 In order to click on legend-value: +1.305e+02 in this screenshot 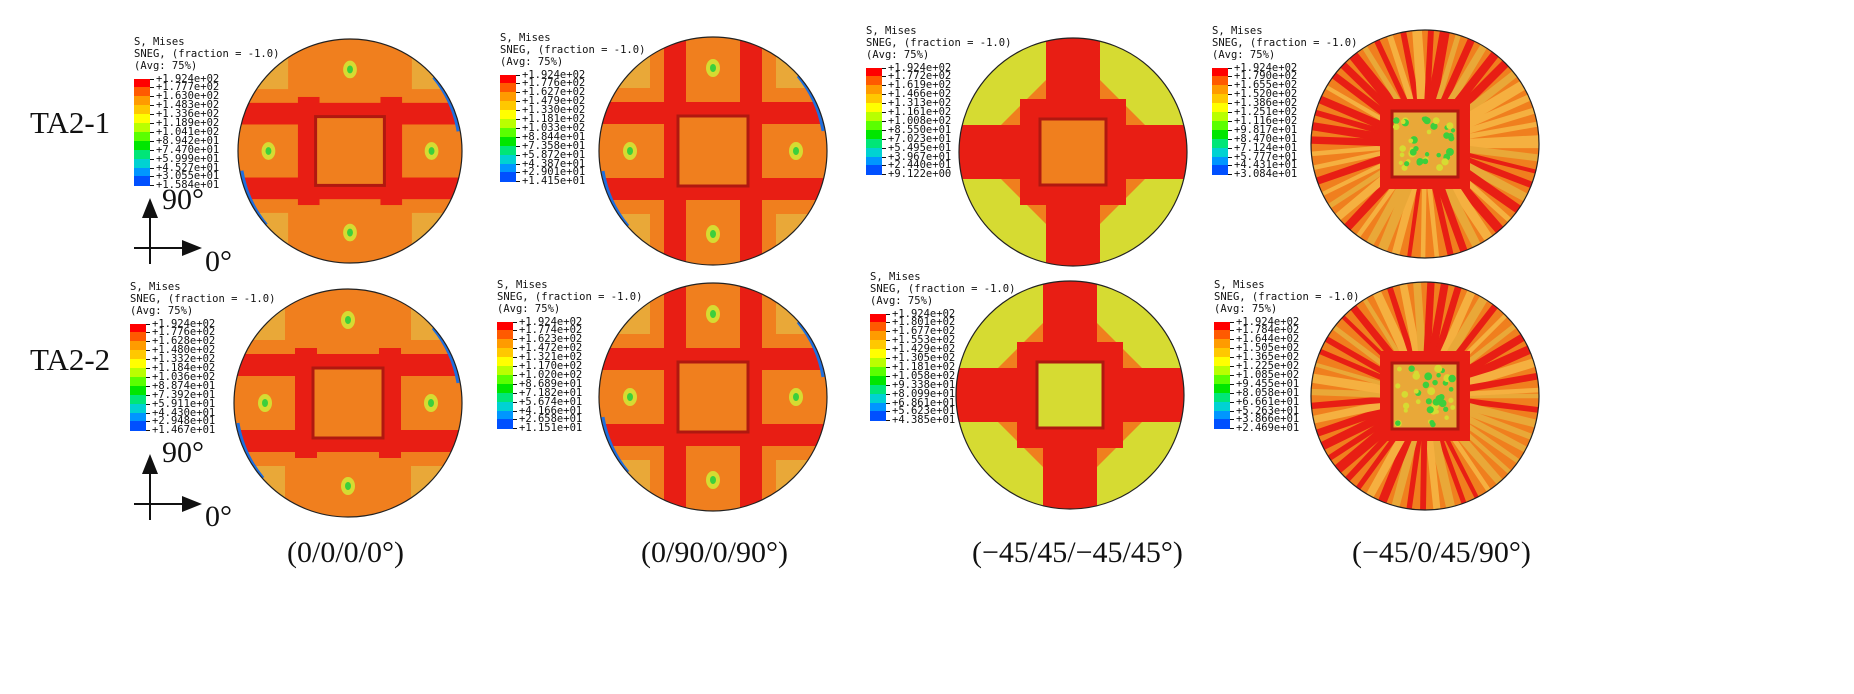, I will do `click(924, 358)`.